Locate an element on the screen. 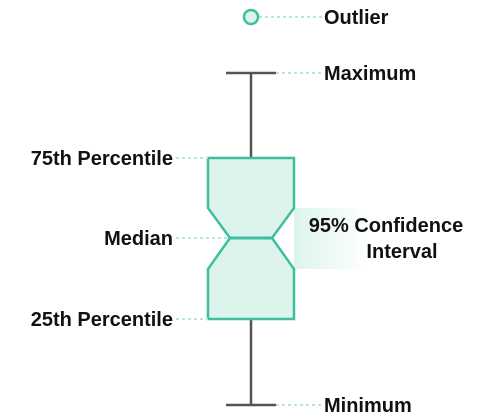 The image size is (495, 416). ci-label-line1: 95% Confidence is located at coordinates (386, 226).